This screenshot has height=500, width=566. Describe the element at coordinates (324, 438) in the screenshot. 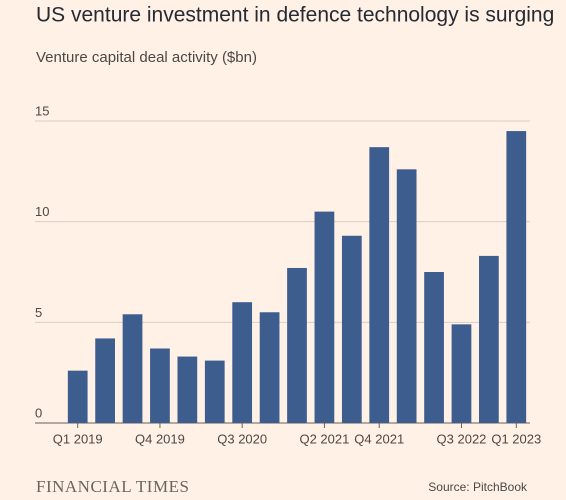

I see `x-tick-label: Q2 2021` at that location.